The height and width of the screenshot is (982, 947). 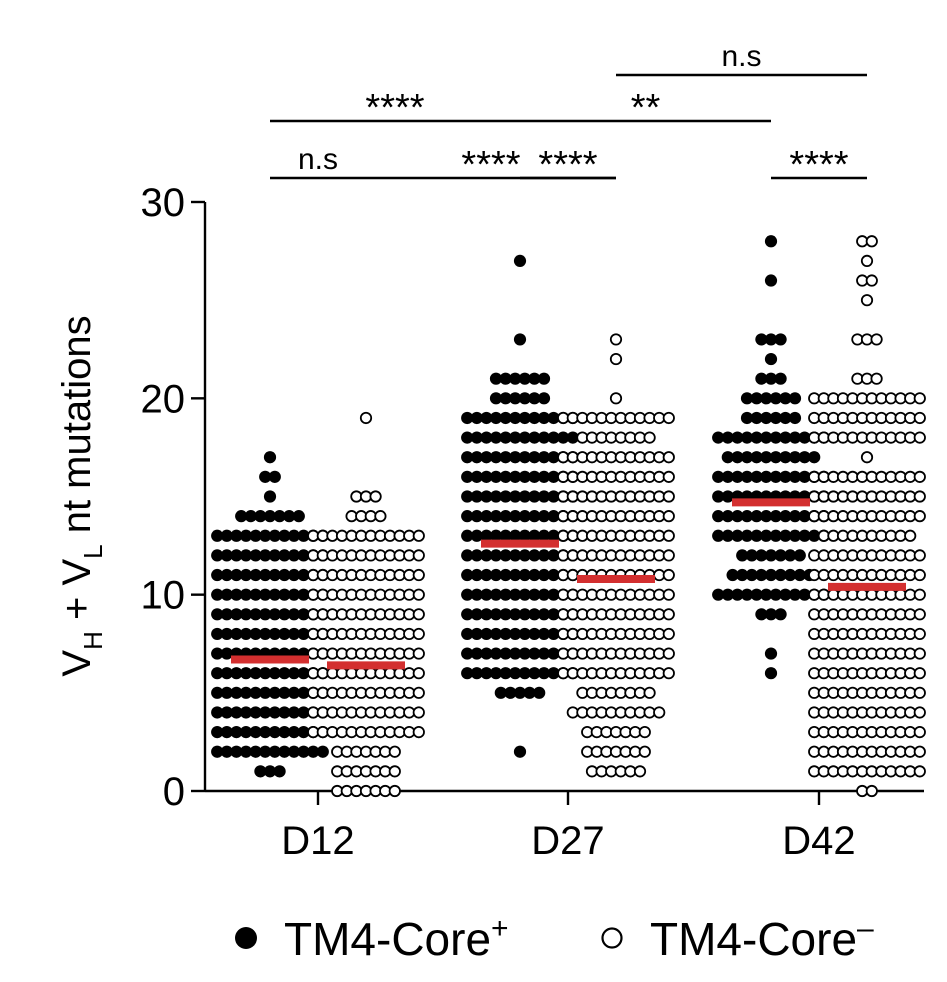 What do you see at coordinates (77, 595) in the screenshot?
I see `y-axis-label-part: + V` at bounding box center [77, 595].